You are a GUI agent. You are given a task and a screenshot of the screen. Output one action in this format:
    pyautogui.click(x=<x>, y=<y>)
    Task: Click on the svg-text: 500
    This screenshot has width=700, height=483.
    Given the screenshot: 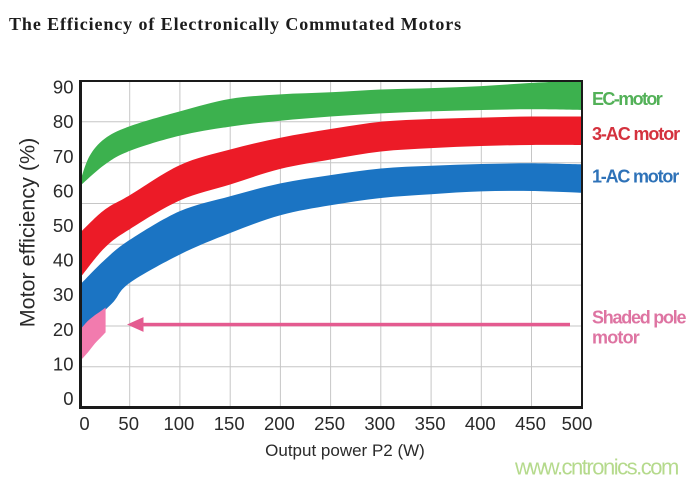 What is the action you would take?
    pyautogui.click(x=577, y=423)
    